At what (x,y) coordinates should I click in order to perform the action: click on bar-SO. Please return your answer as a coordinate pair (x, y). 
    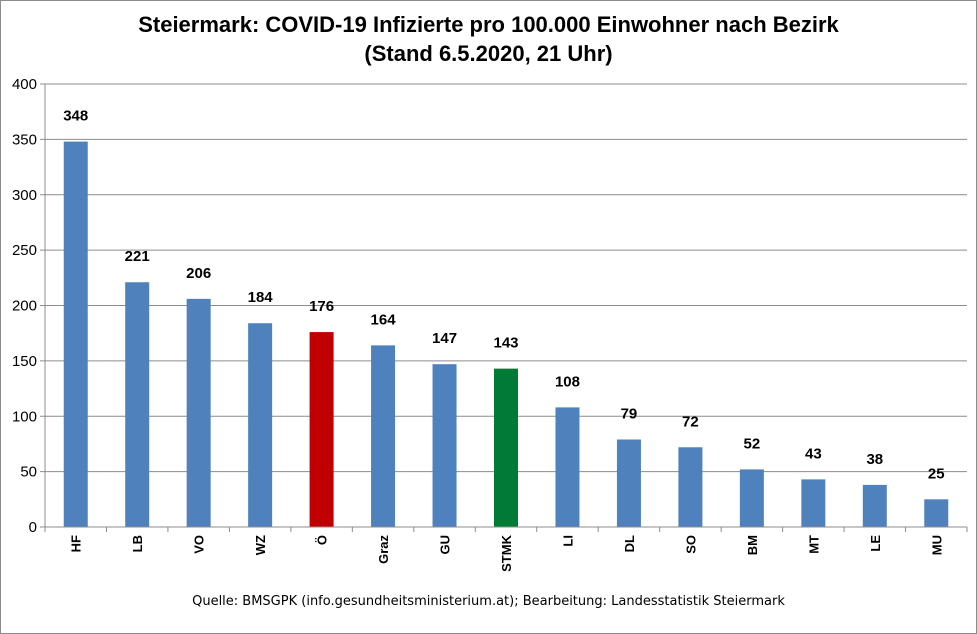
    Looking at the image, I should click on (690, 487).